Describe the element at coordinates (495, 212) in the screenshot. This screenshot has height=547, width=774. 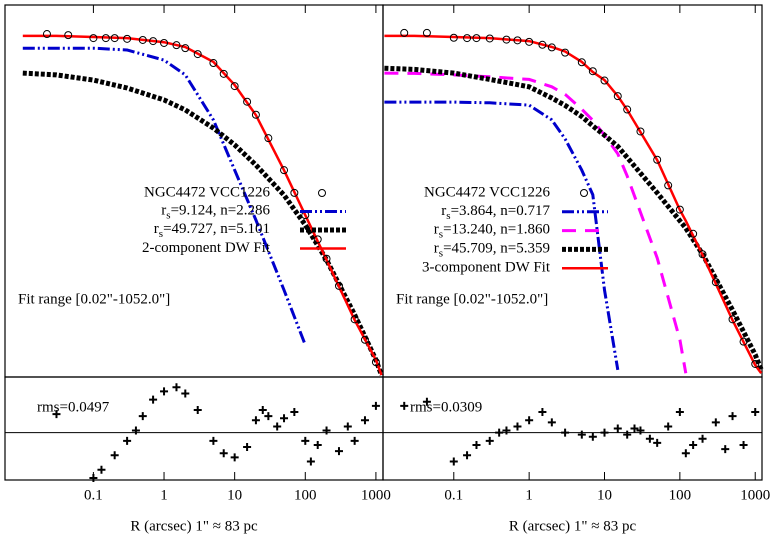
I see `legend-label: rs=3.864, n=0.717` at that location.